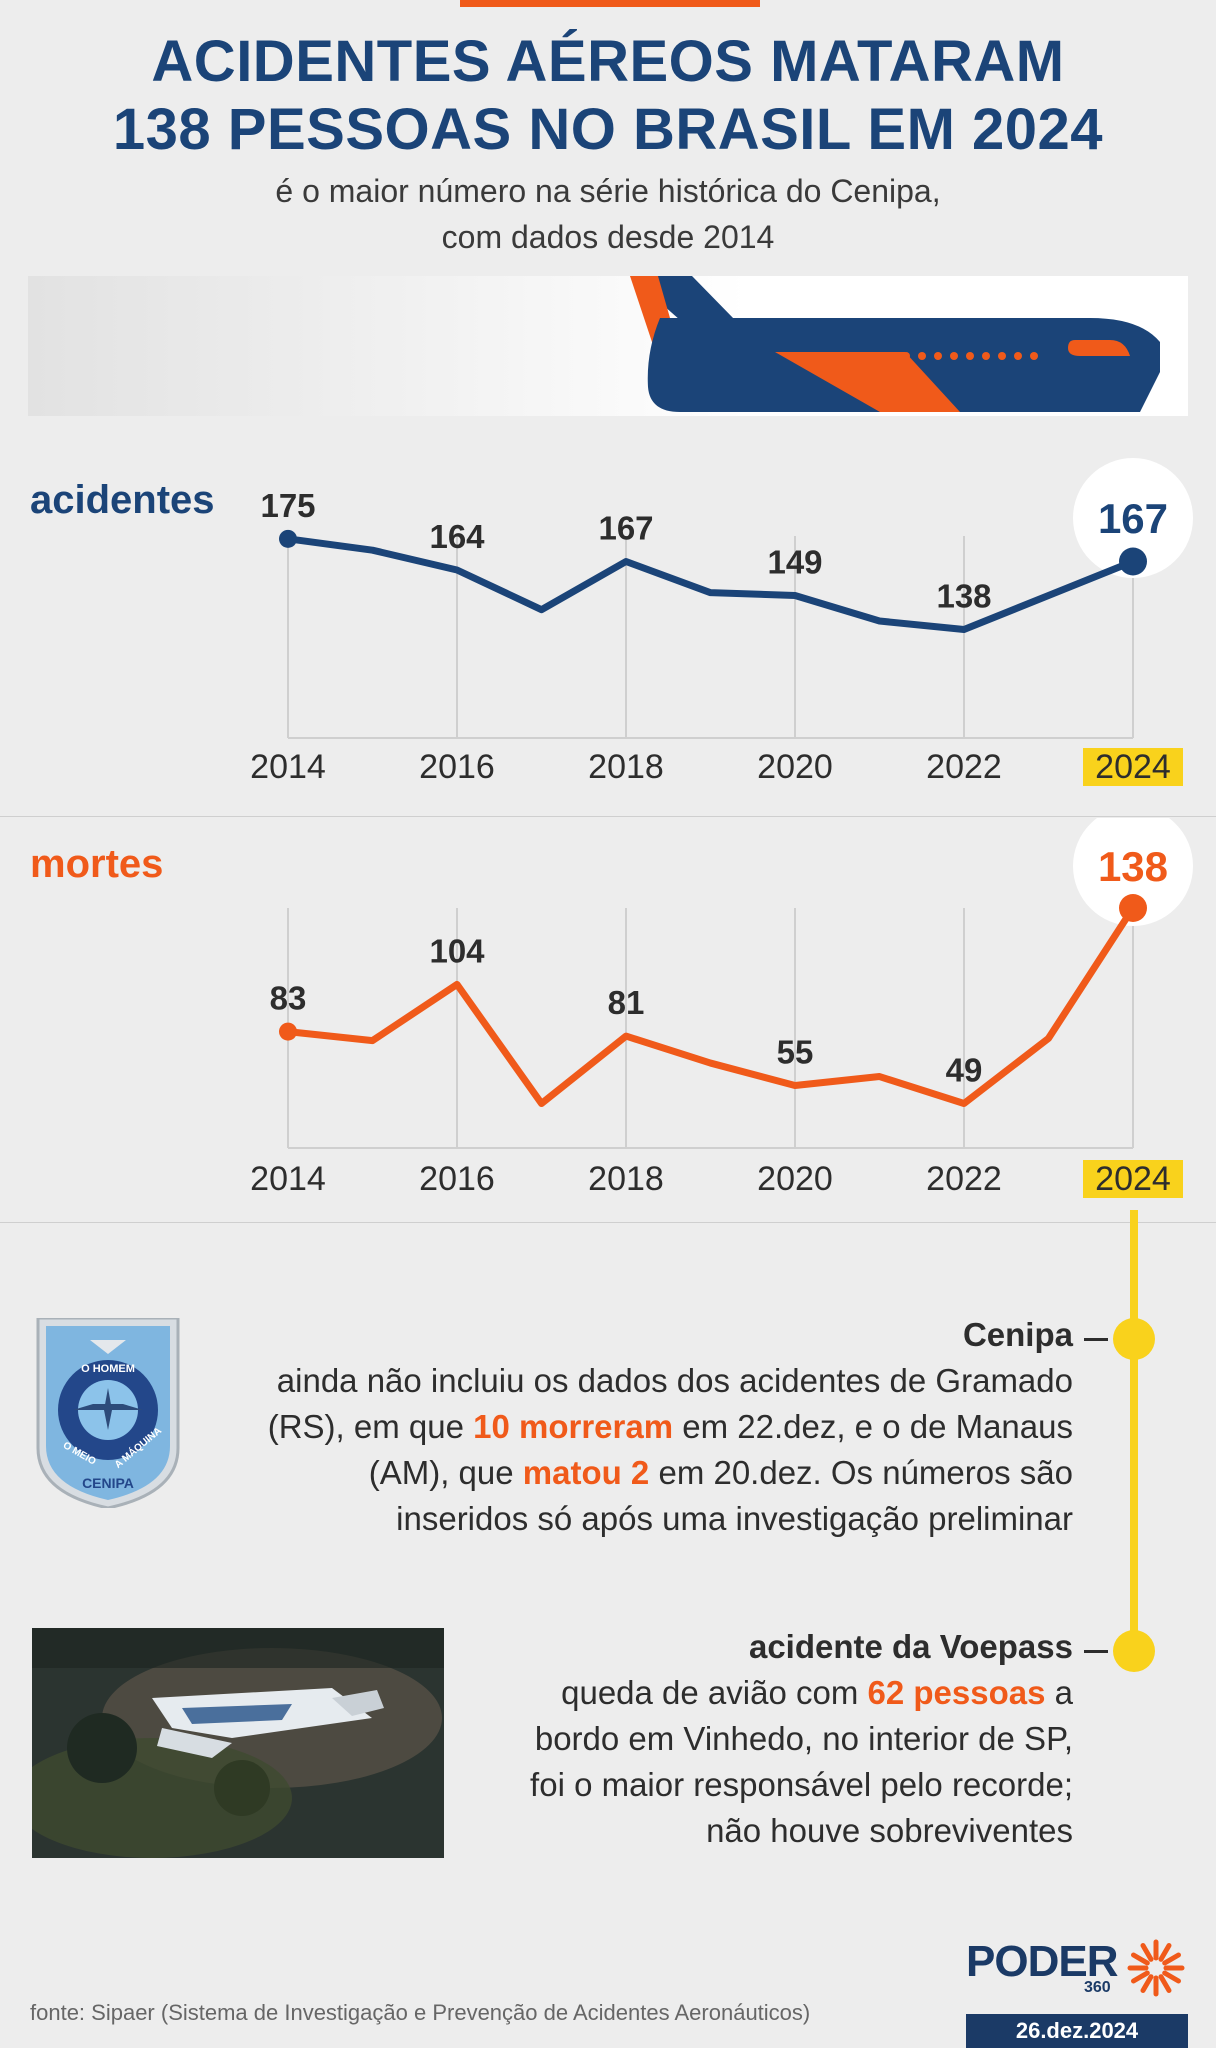 Image resolution: width=1216 pixels, height=2048 pixels. Describe the element at coordinates (1042, 1961) in the screenshot. I see `logo-text: PODER` at that location.